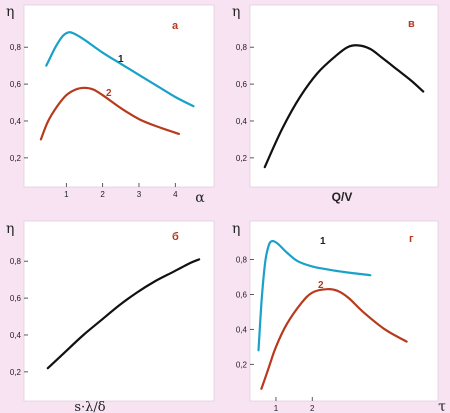 The image size is (450, 413). Describe the element at coordinates (175, 194) in the screenshot. I see `x-tick-label: 4` at that location.